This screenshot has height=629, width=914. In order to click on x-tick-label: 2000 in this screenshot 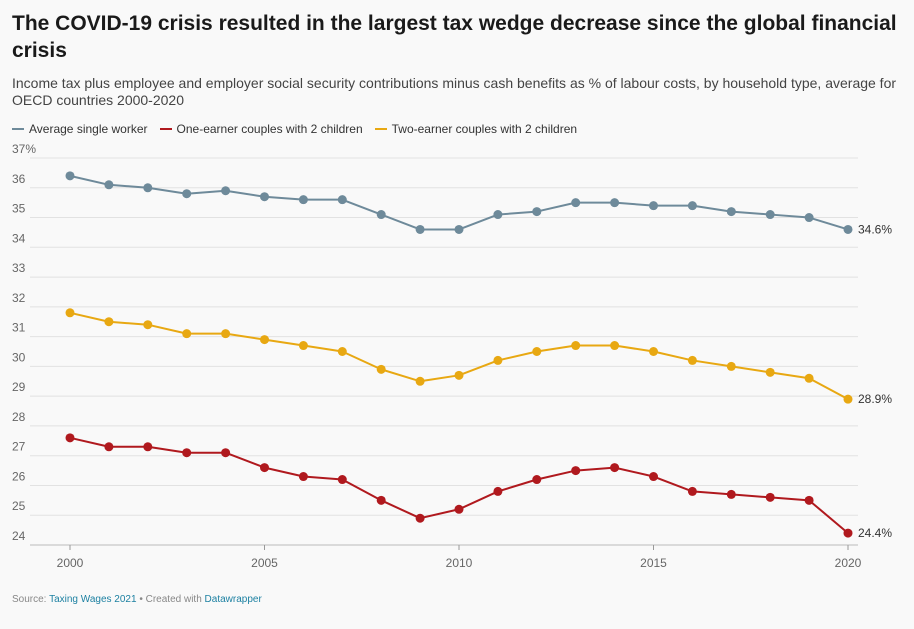, I will do `click(70, 563)`.